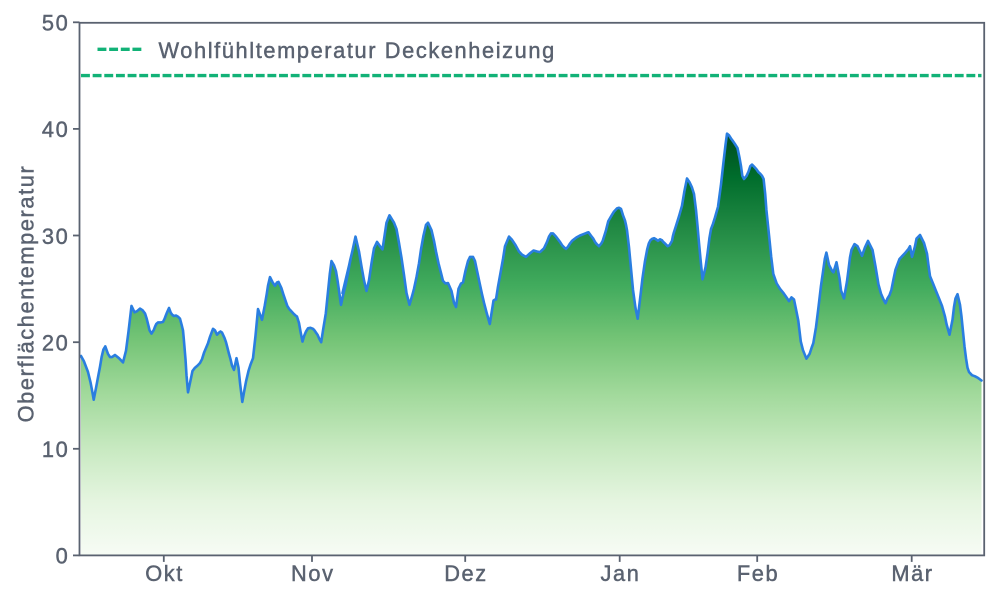 The image size is (1000, 600). What do you see at coordinates (55, 343) in the screenshot?
I see `svg-text: 20` at bounding box center [55, 343].